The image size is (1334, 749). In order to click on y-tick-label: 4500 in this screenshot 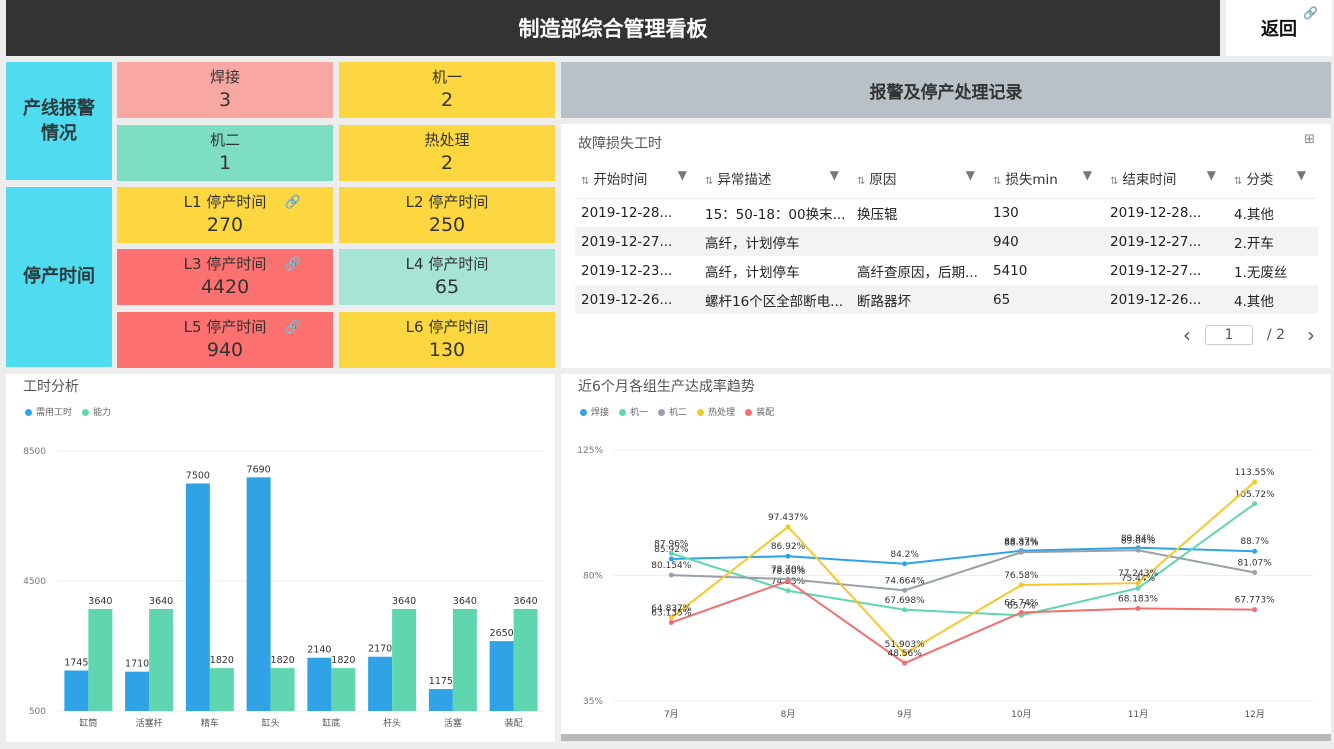, I will do `click(34, 582)`.